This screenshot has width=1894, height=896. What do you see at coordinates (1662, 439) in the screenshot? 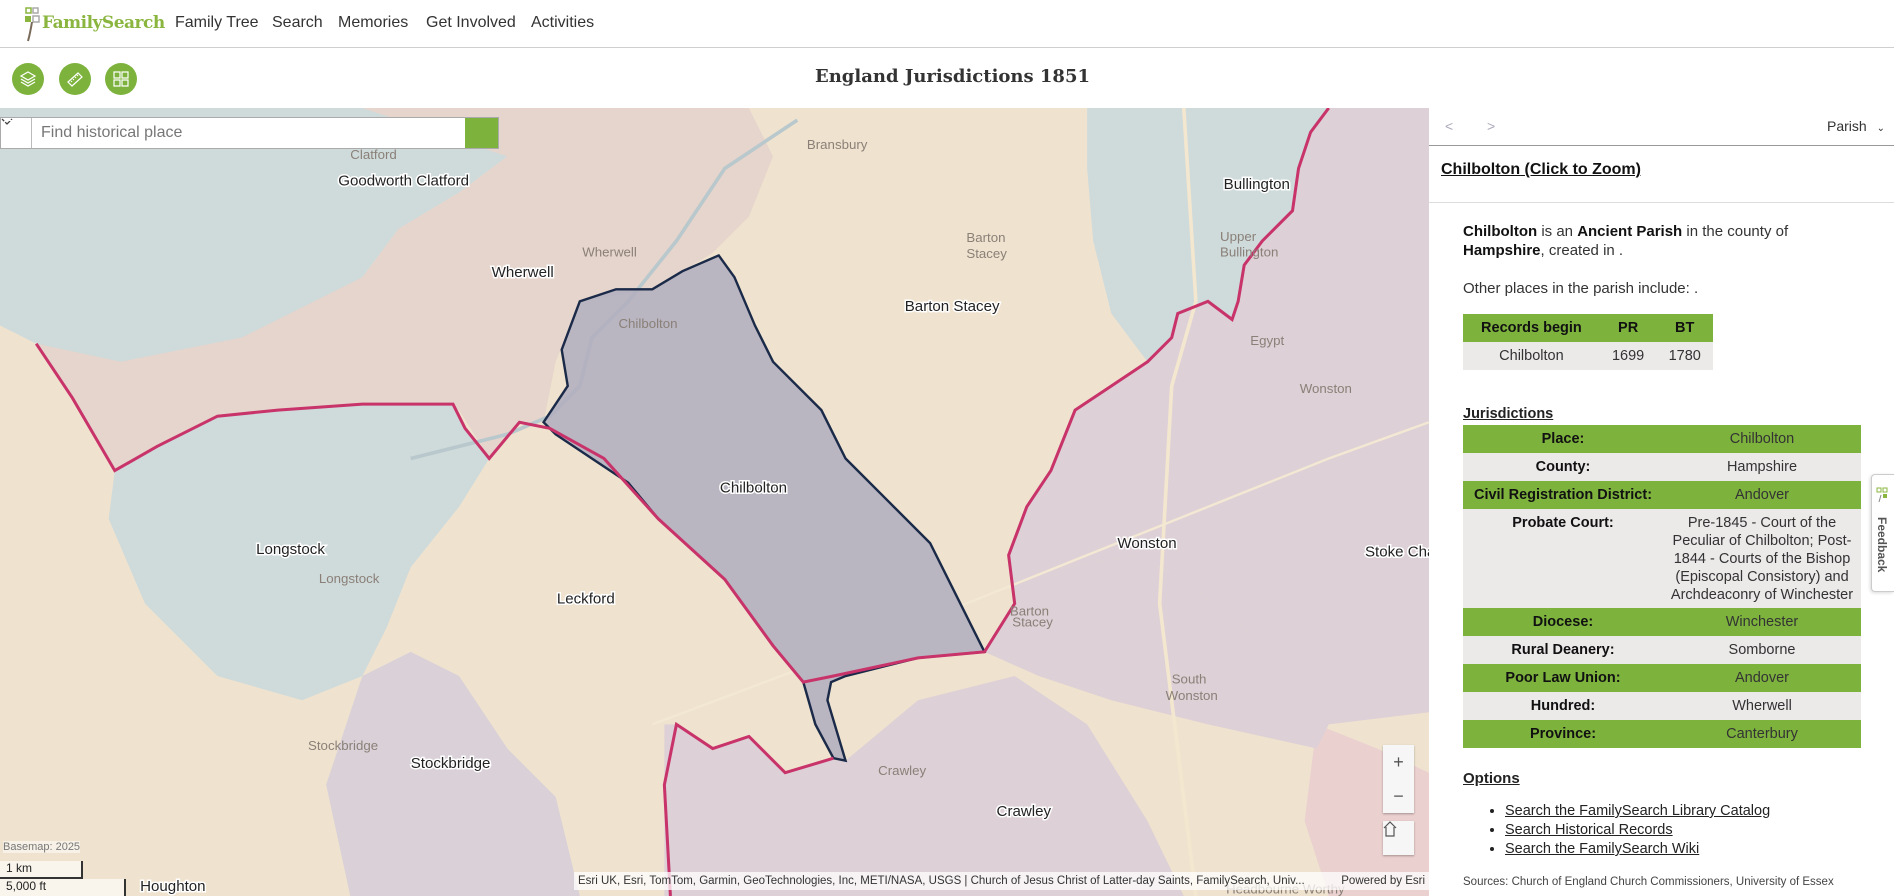
I see `table-row: Place: Chilbolton` at bounding box center [1662, 439].